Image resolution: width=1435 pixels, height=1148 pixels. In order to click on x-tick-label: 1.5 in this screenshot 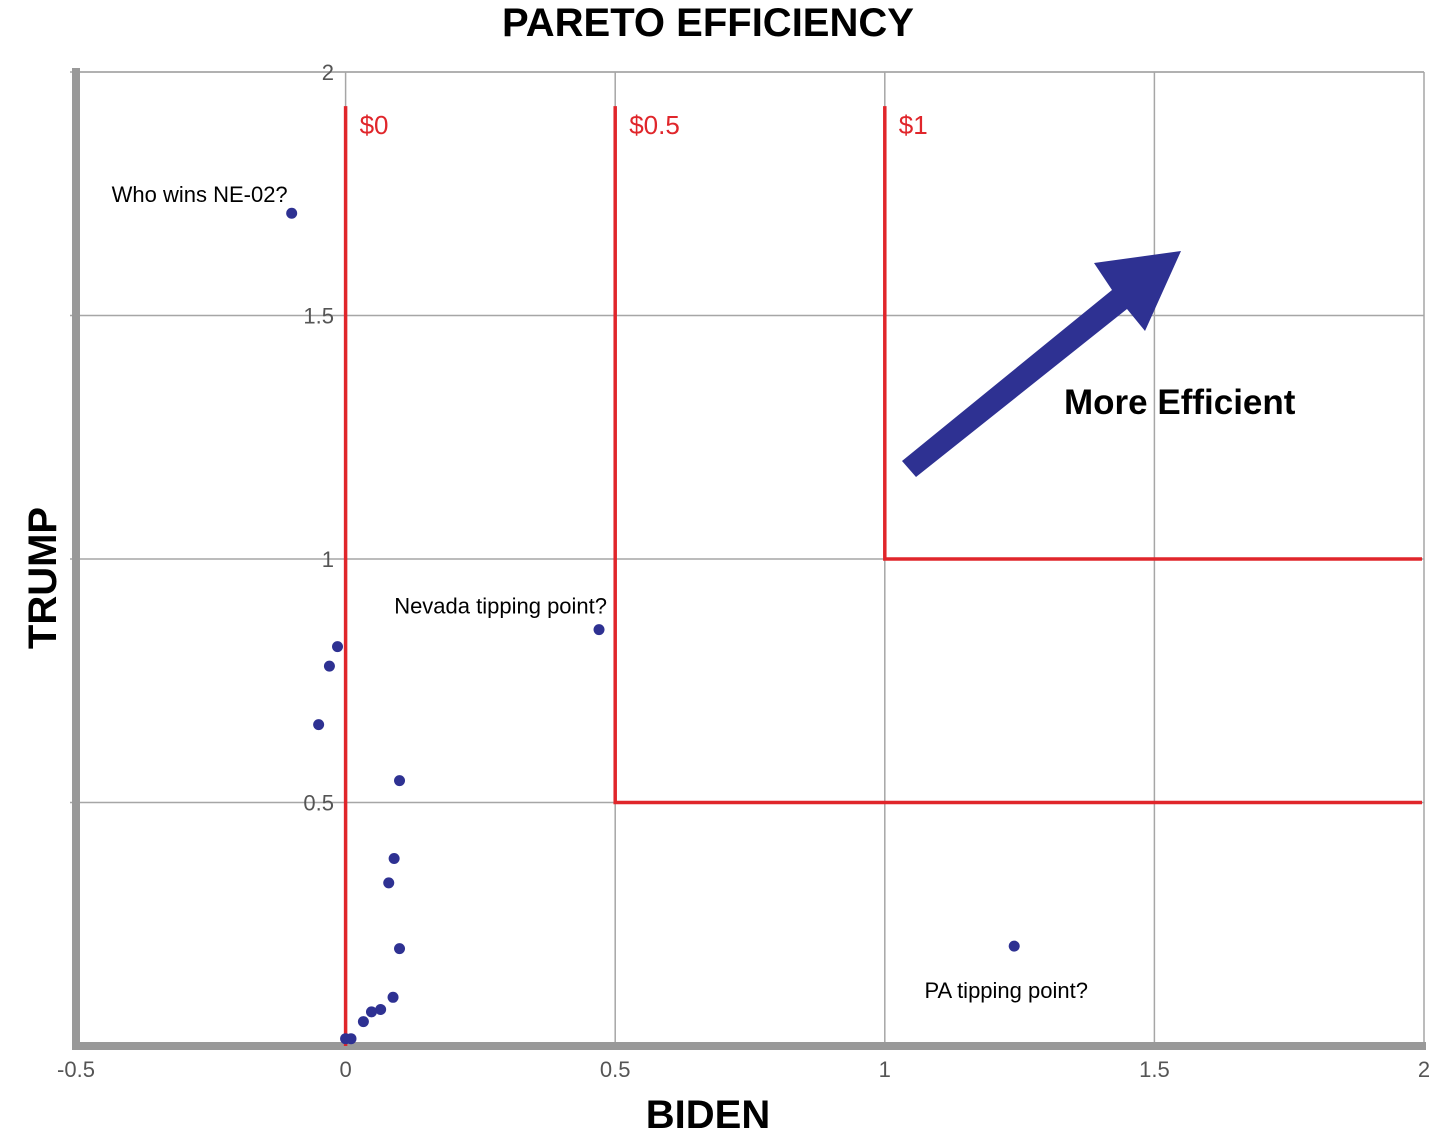, I will do `click(1154, 1069)`.